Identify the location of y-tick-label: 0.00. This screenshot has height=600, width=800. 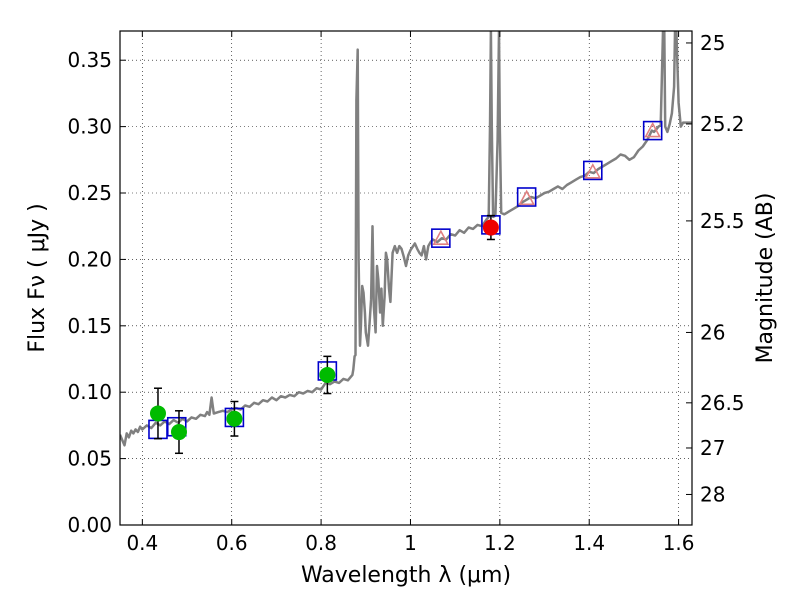
(89, 525).